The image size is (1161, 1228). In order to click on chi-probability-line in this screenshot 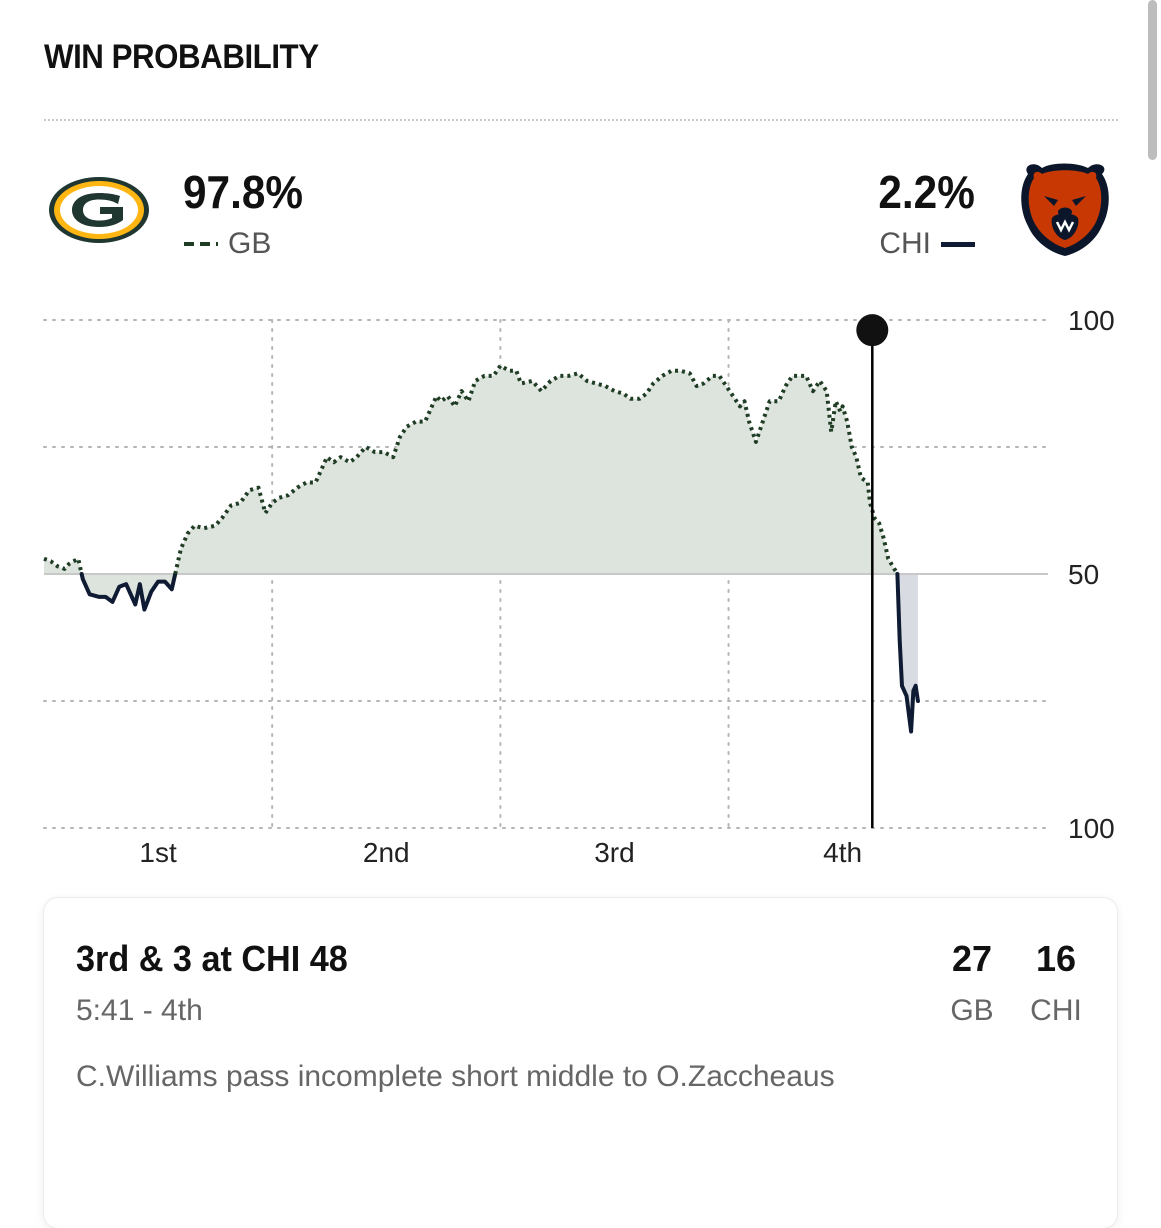, I will do `click(907, 653)`.